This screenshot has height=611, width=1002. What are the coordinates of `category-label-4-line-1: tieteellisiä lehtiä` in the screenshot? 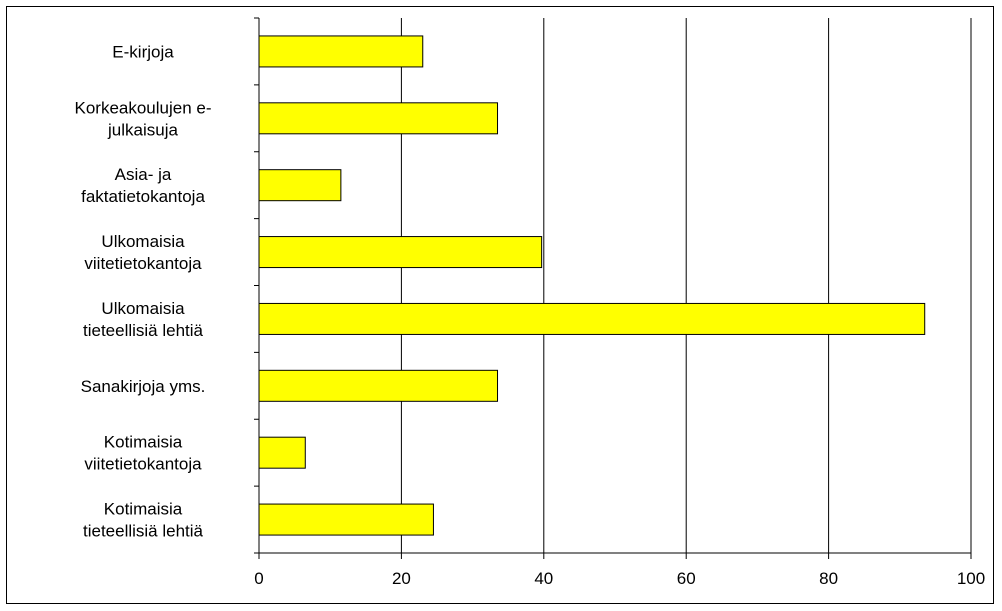 It's located at (143, 330).